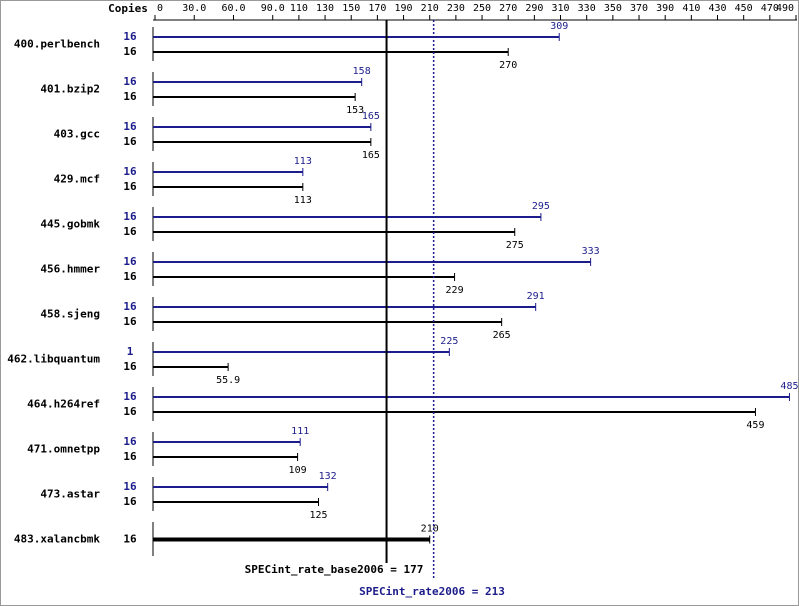 The width and height of the screenshot is (799, 606). Describe the element at coordinates (70, 494) in the screenshot. I see `category-label: 473.astar` at that location.